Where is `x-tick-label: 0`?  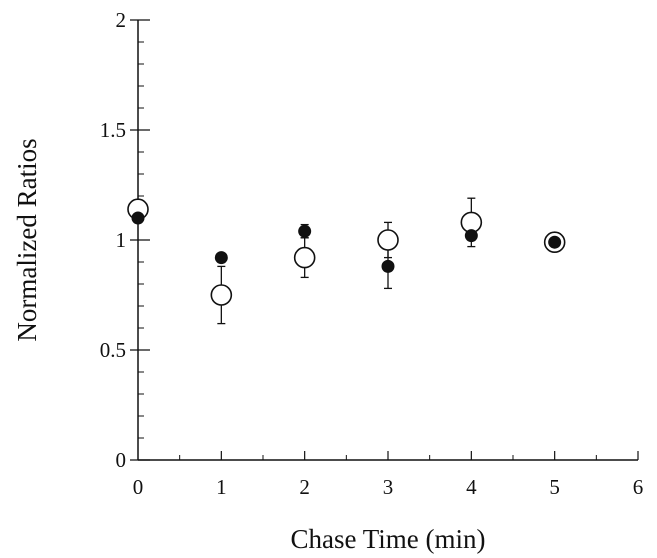 x-tick-label: 0 is located at coordinates (138, 487).